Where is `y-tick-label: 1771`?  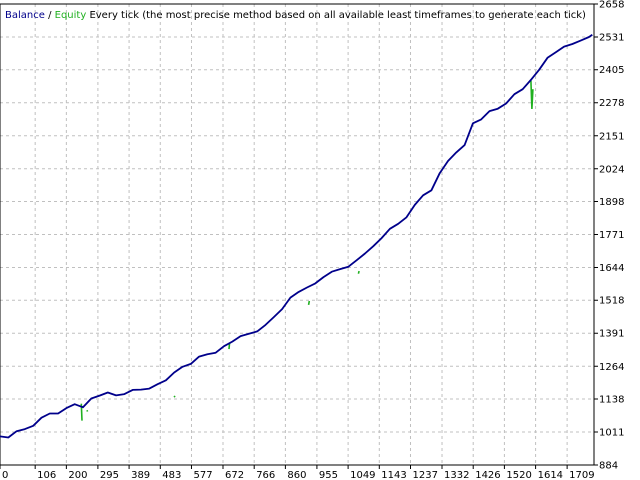 y-tick-label: 1771 is located at coordinates (611, 235).